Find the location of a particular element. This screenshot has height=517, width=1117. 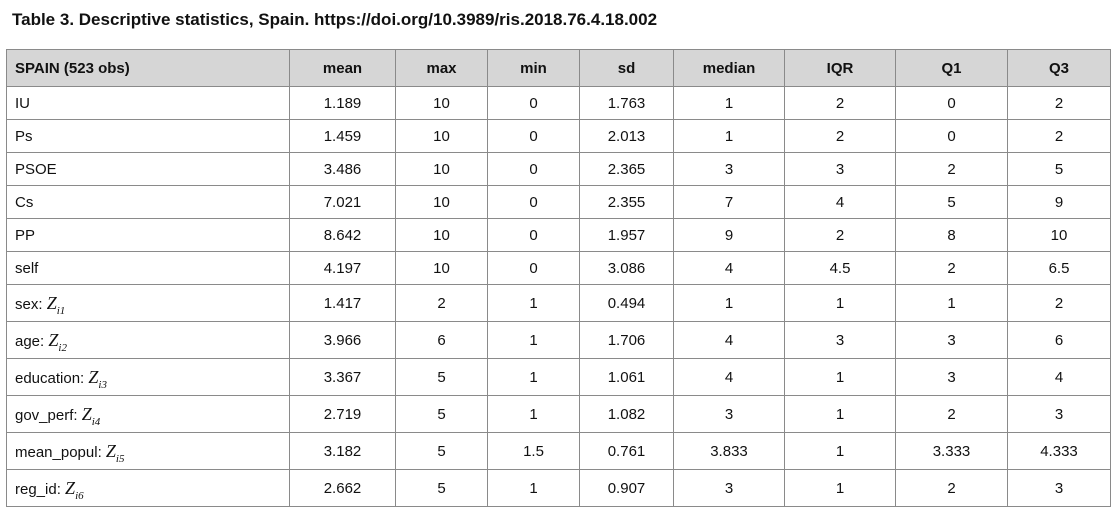

cell-q3: 6 is located at coordinates (1059, 340).